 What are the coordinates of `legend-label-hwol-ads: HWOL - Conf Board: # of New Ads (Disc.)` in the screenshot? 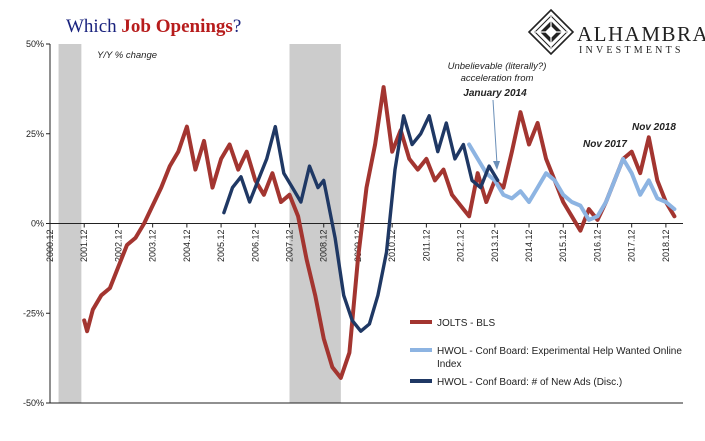 It's located at (529, 382).